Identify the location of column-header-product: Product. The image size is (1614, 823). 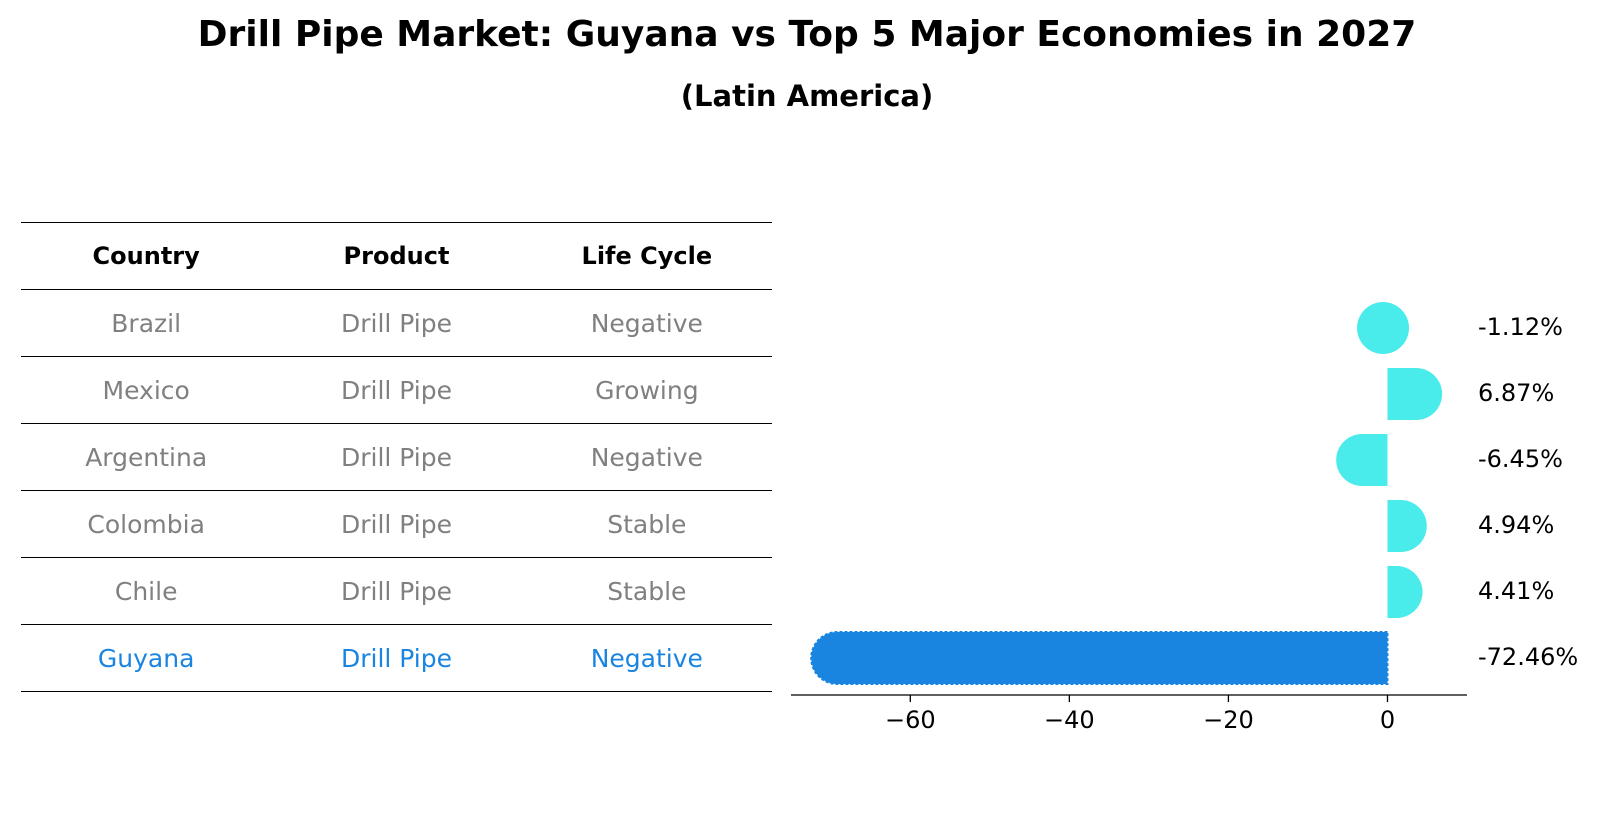
(396, 256).